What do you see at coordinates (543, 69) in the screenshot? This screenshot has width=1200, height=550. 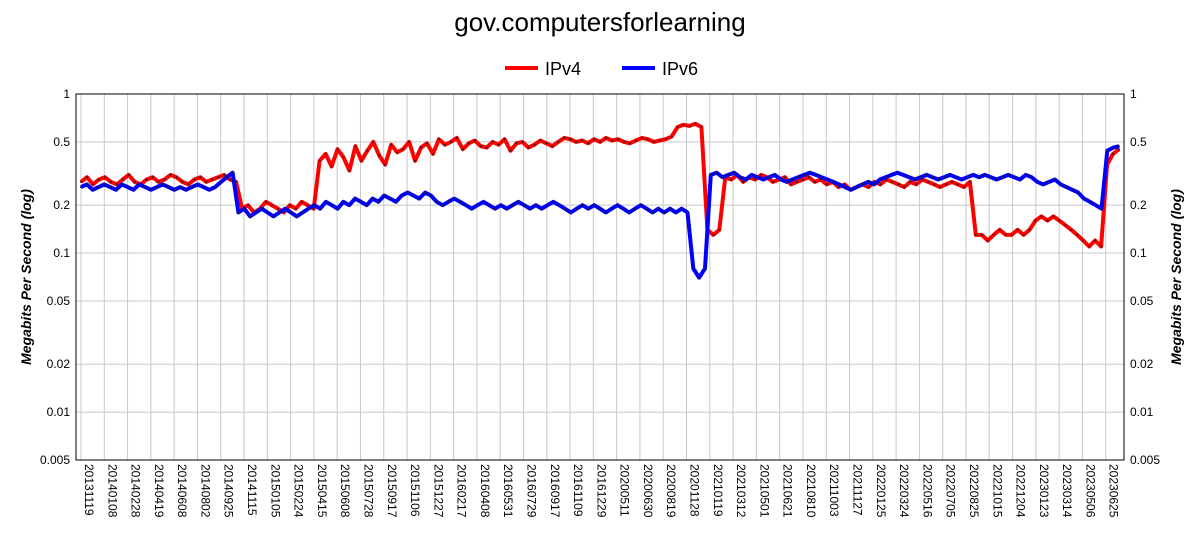 I see `legend-item-ipv4: IPv4` at bounding box center [543, 69].